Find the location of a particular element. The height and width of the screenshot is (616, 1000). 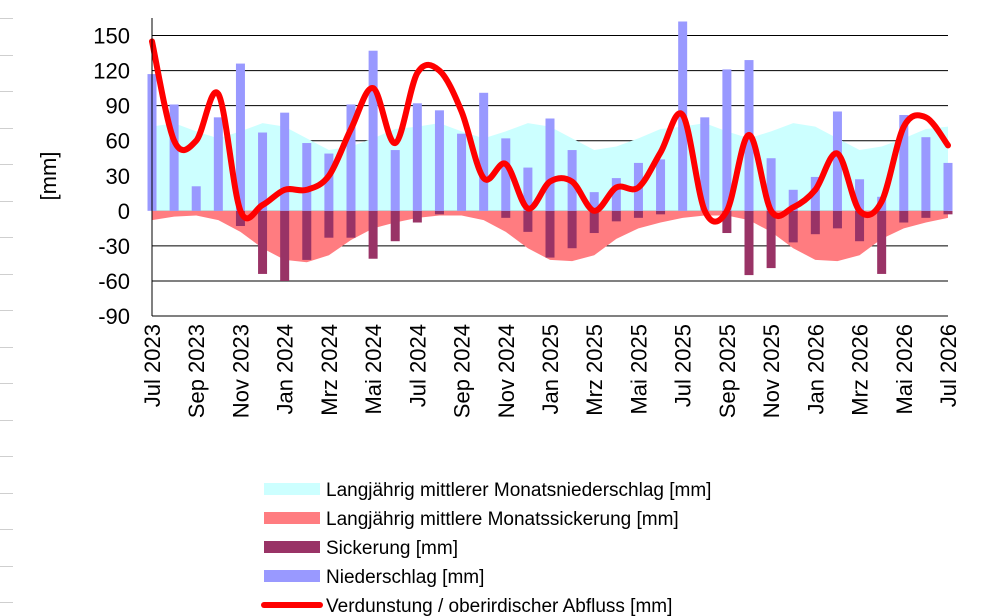

x-tick-label: Jan 2024 is located at coordinates (285, 369).